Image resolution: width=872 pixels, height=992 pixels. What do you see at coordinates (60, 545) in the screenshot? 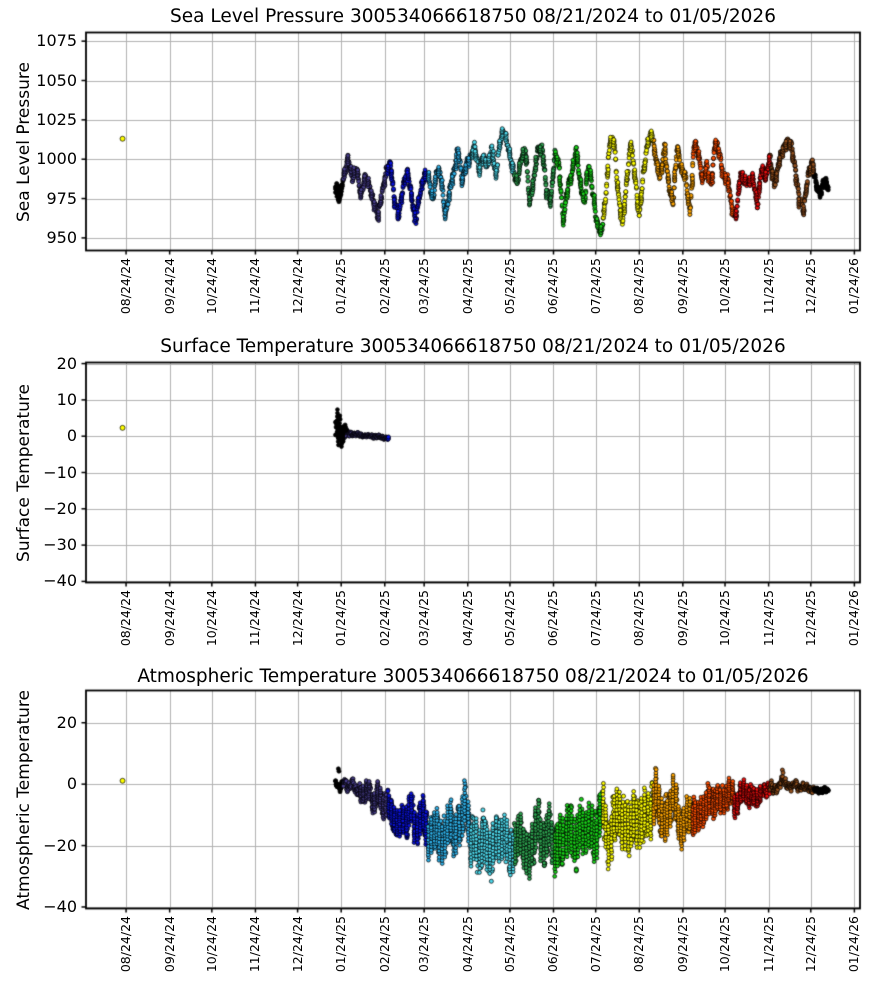
I see `y-tick-label: −30` at bounding box center [60, 545].